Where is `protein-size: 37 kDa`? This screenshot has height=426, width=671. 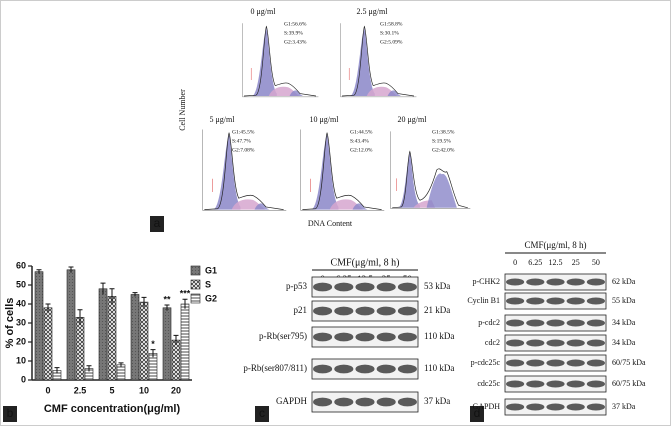 protein-size: 37 kDa is located at coordinates (624, 406).